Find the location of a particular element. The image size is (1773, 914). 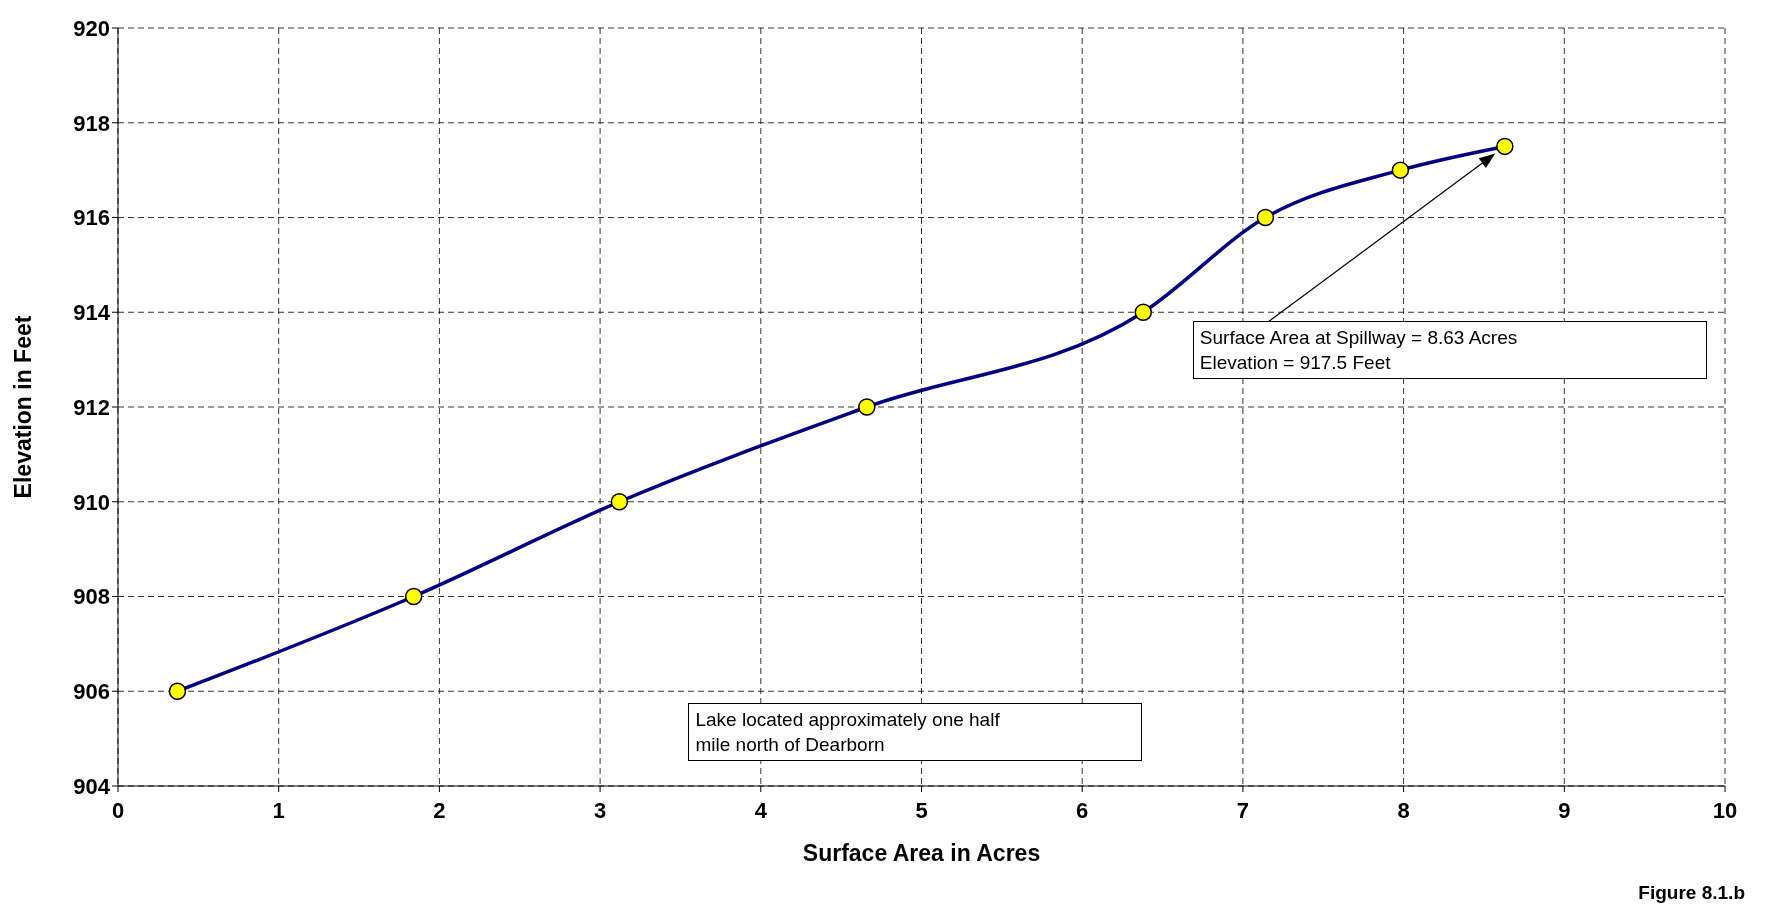

x-axis-title: Surface Area in Acres is located at coordinates (921, 853).